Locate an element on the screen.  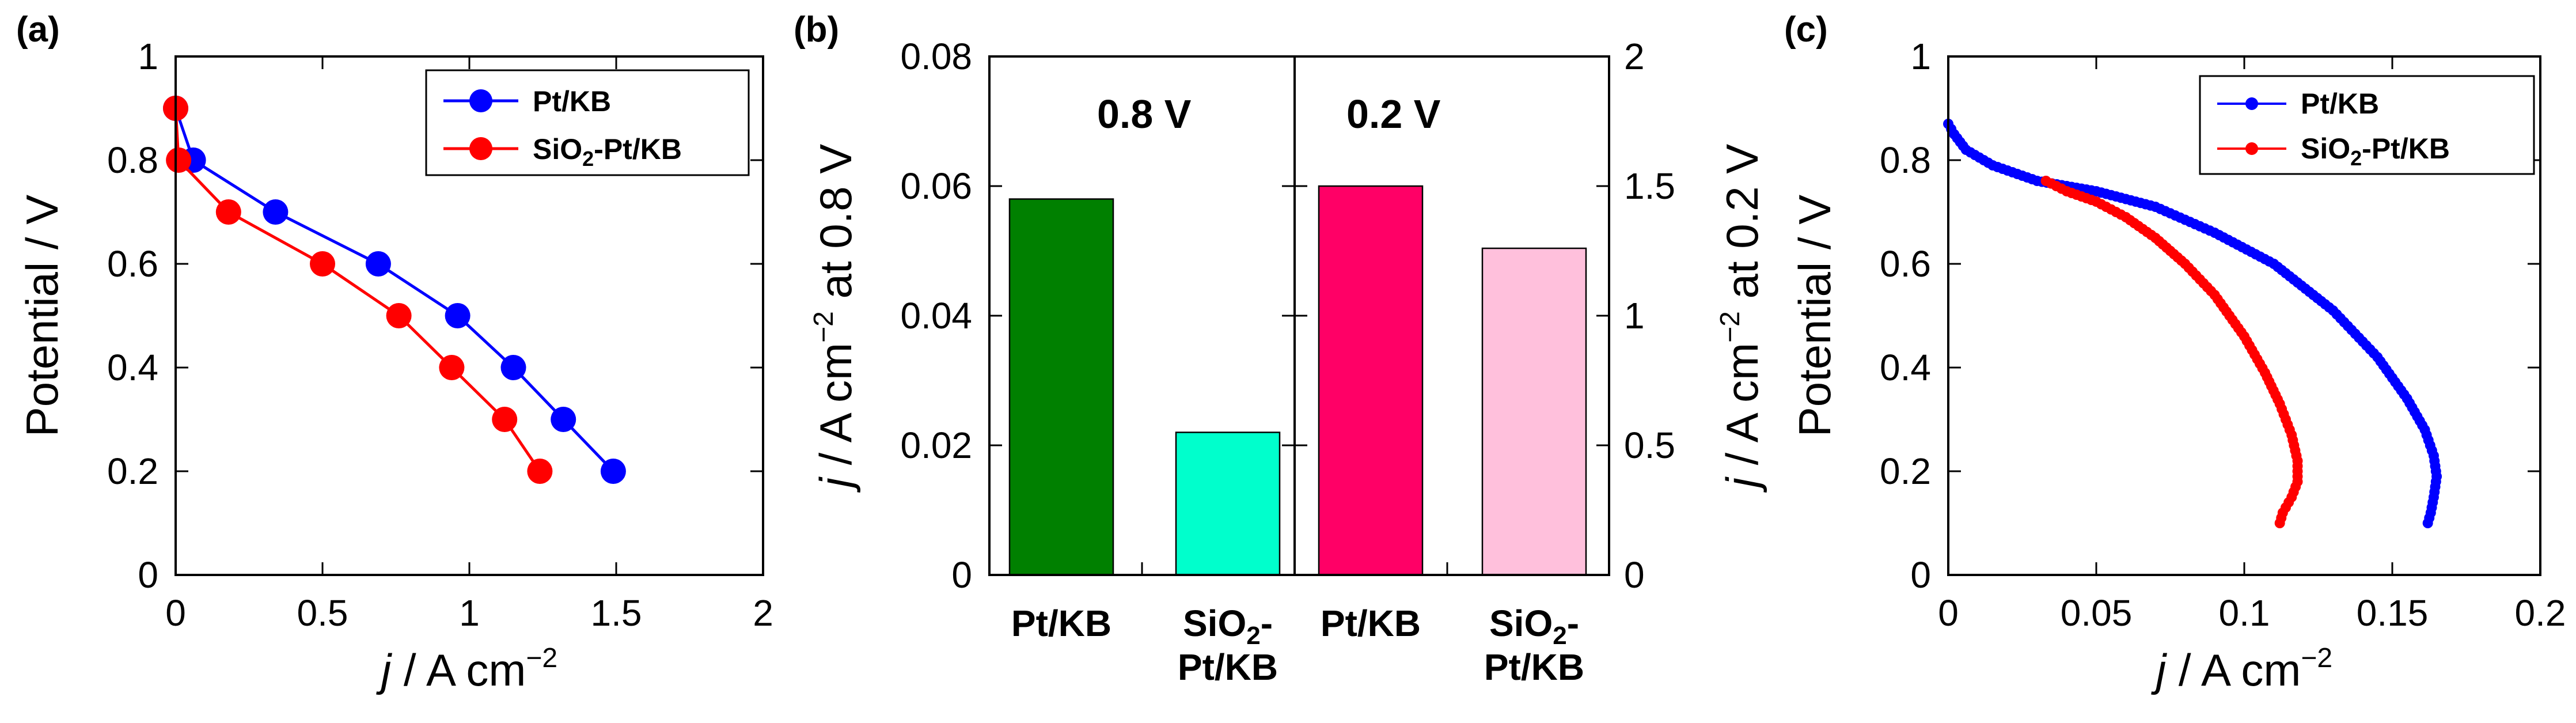
panel-b-category-ptkb-1: Pt/KB is located at coordinates (1061, 624).